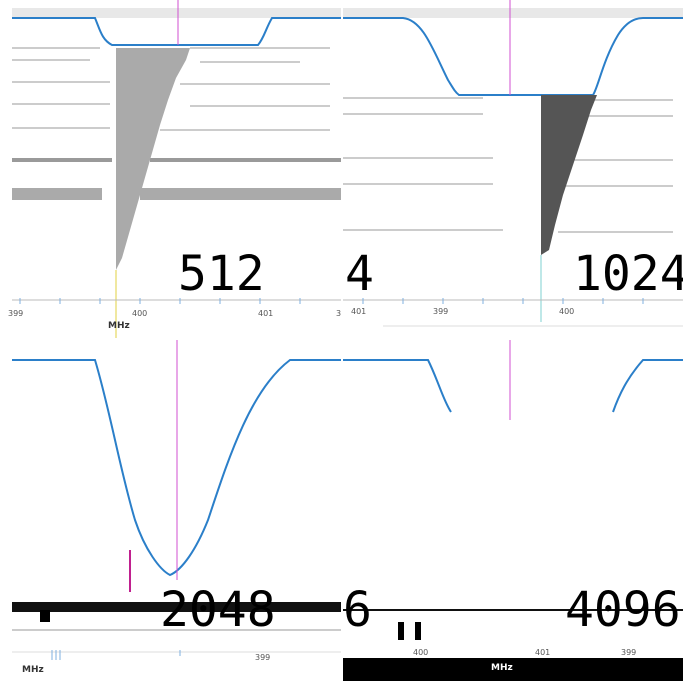  I want to click on fft-size-label: 2048, so click(218, 610).